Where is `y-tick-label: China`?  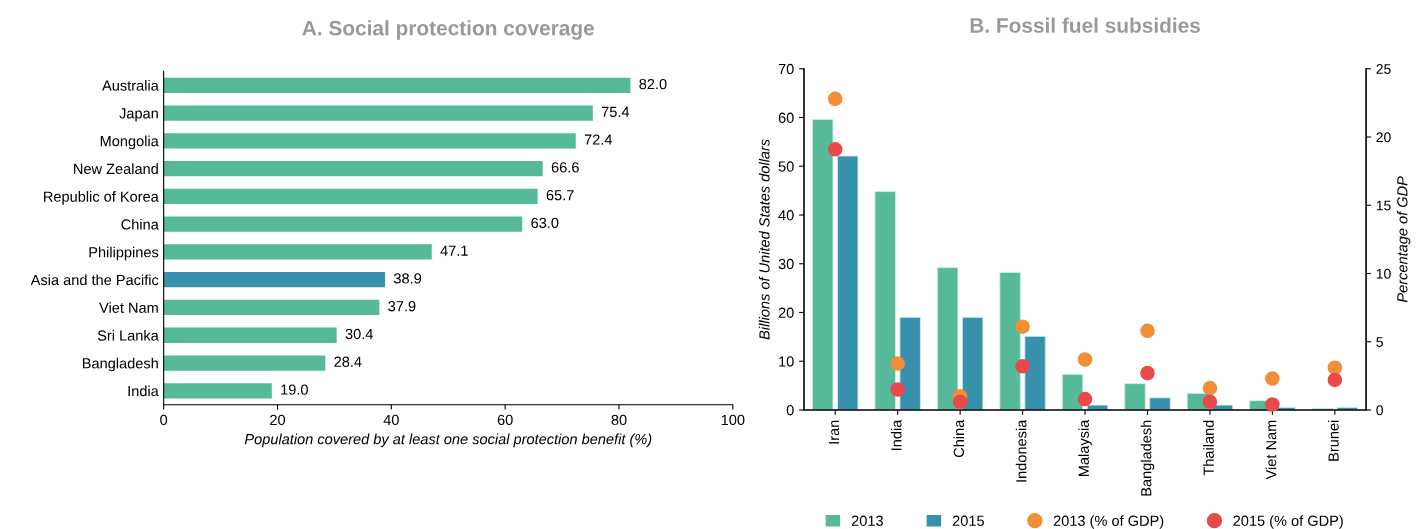 y-tick-label: China is located at coordinates (140, 224).